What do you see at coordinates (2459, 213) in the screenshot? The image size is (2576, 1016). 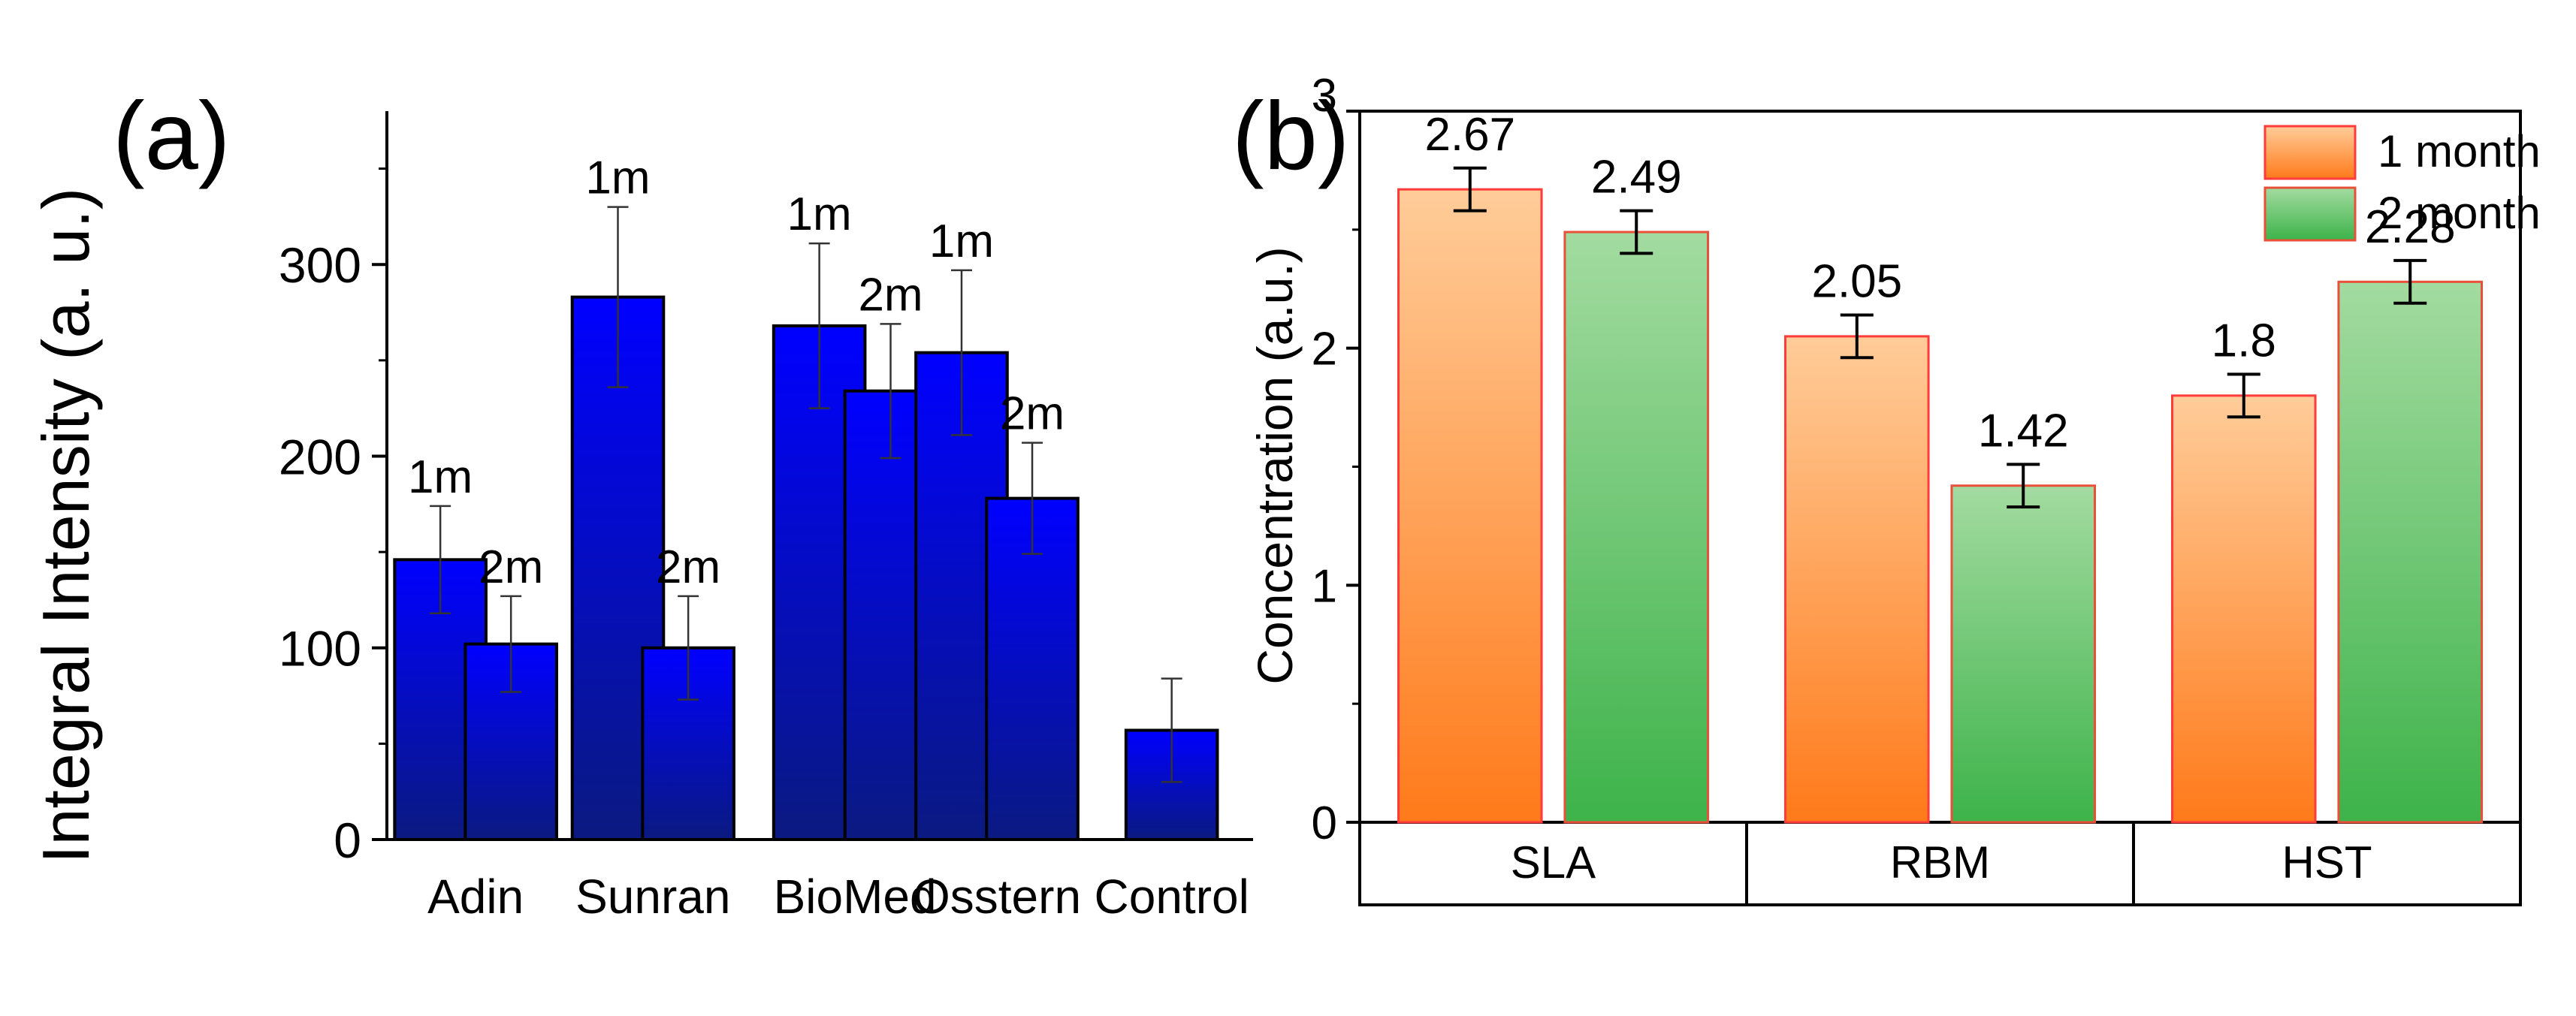 I see `panel-b-legend-label: 2 month` at bounding box center [2459, 213].